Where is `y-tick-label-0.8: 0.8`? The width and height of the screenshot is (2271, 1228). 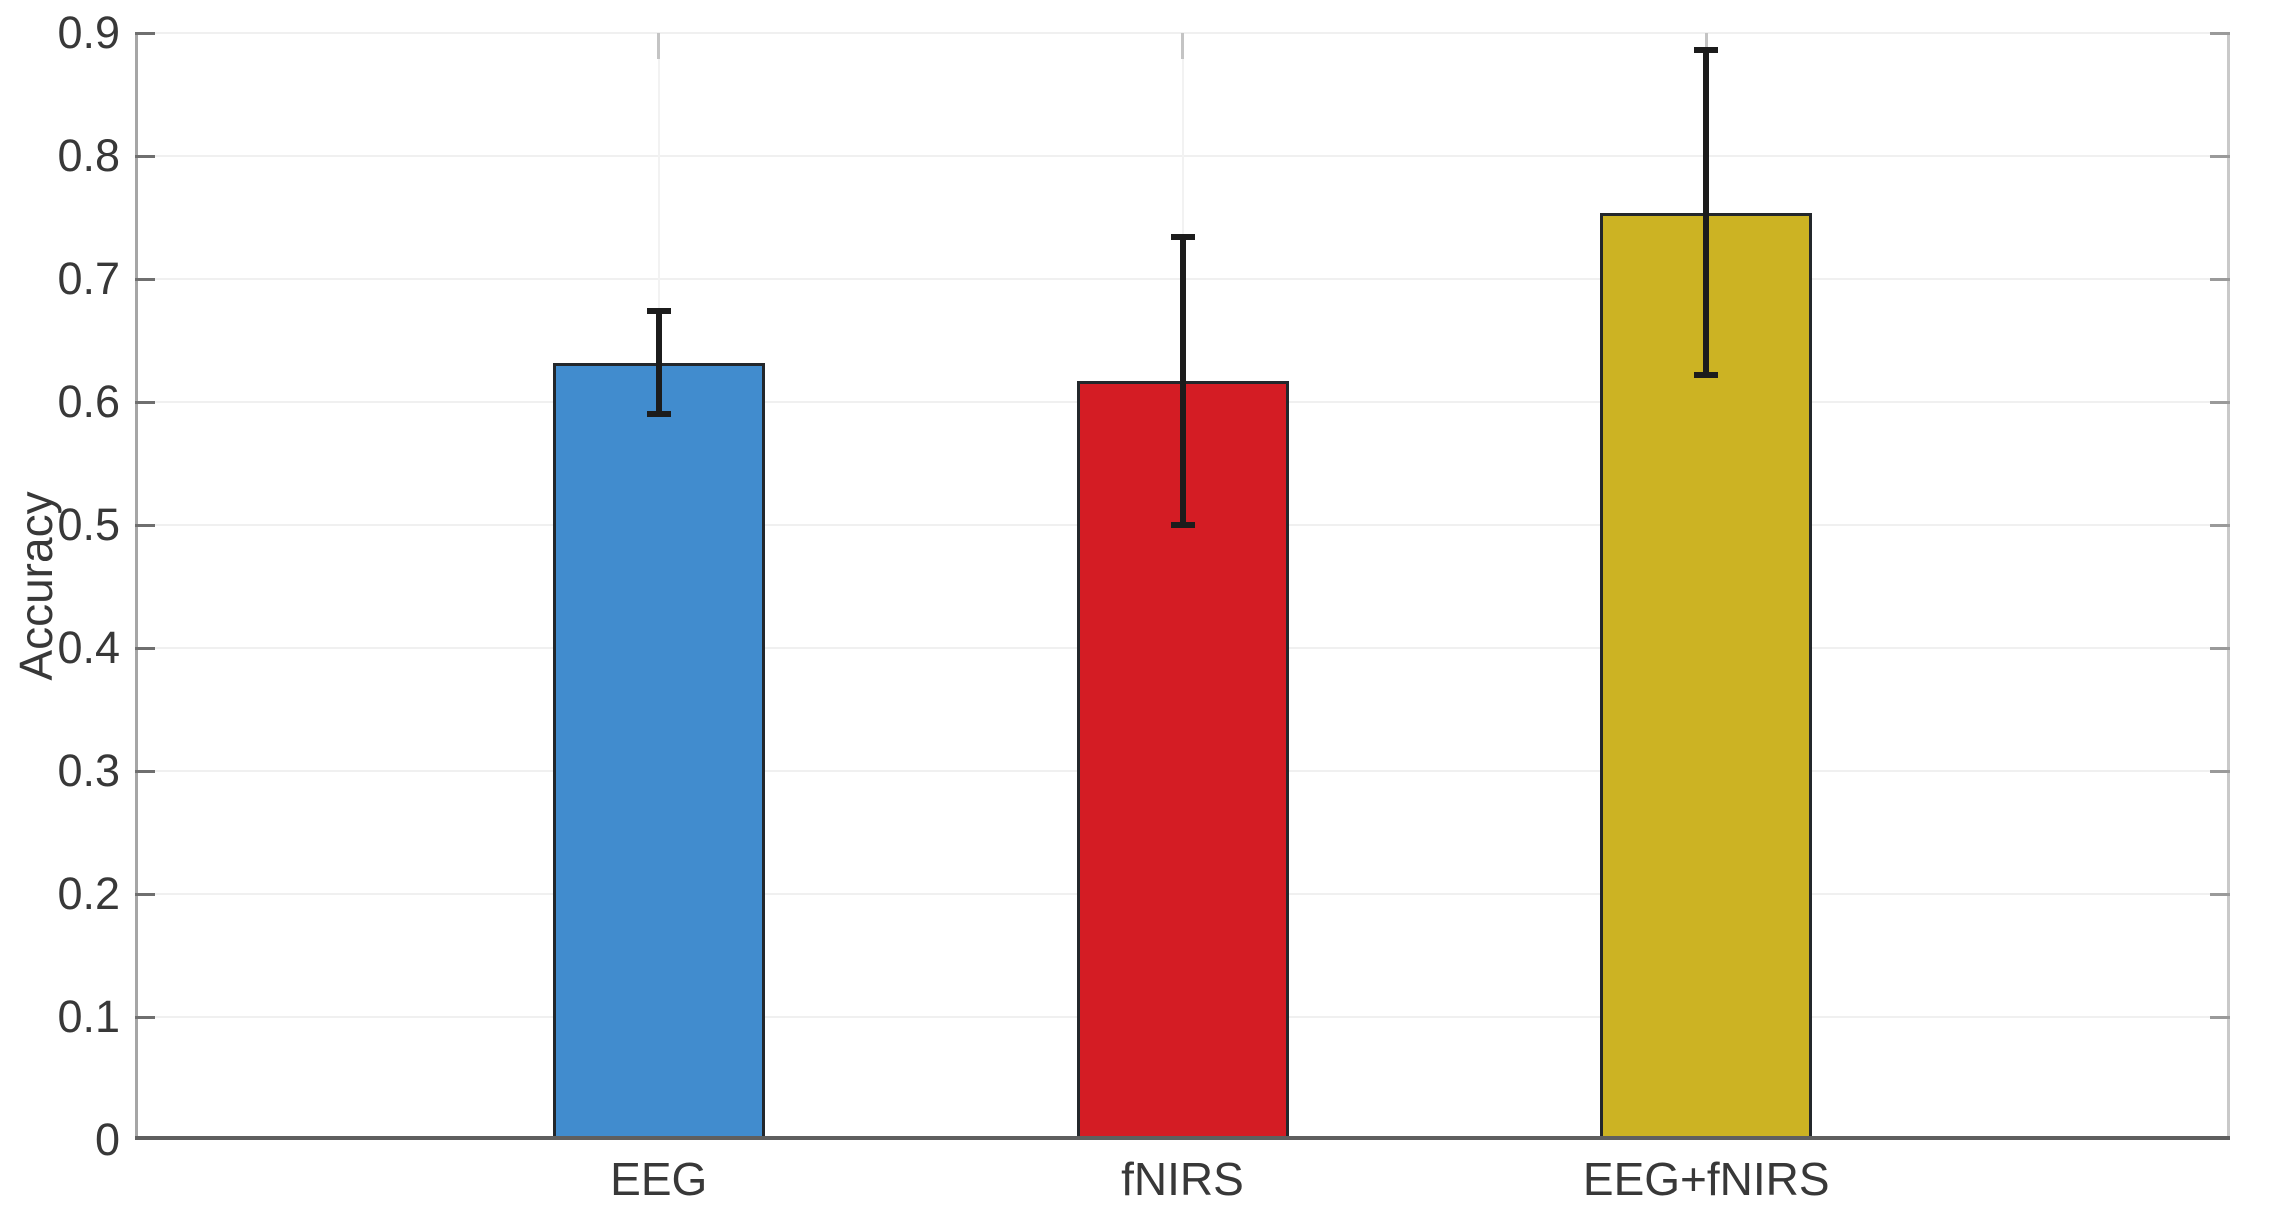 y-tick-label-0.8: 0.8 is located at coordinates (88, 155).